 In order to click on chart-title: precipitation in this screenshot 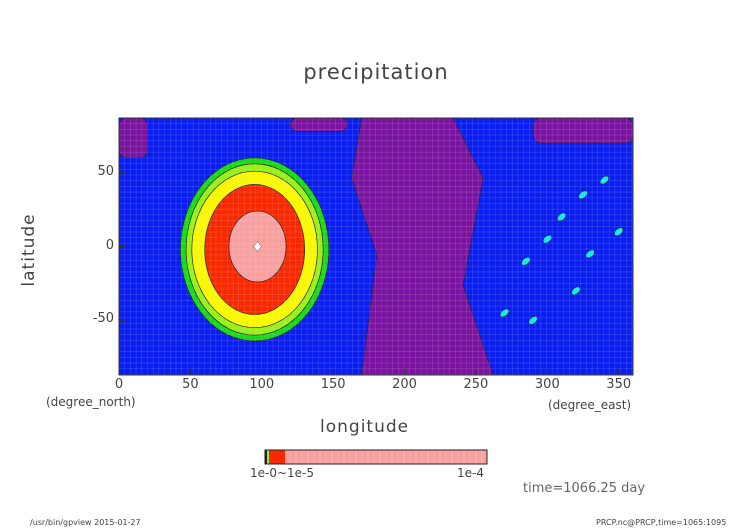, I will do `click(376, 72)`.